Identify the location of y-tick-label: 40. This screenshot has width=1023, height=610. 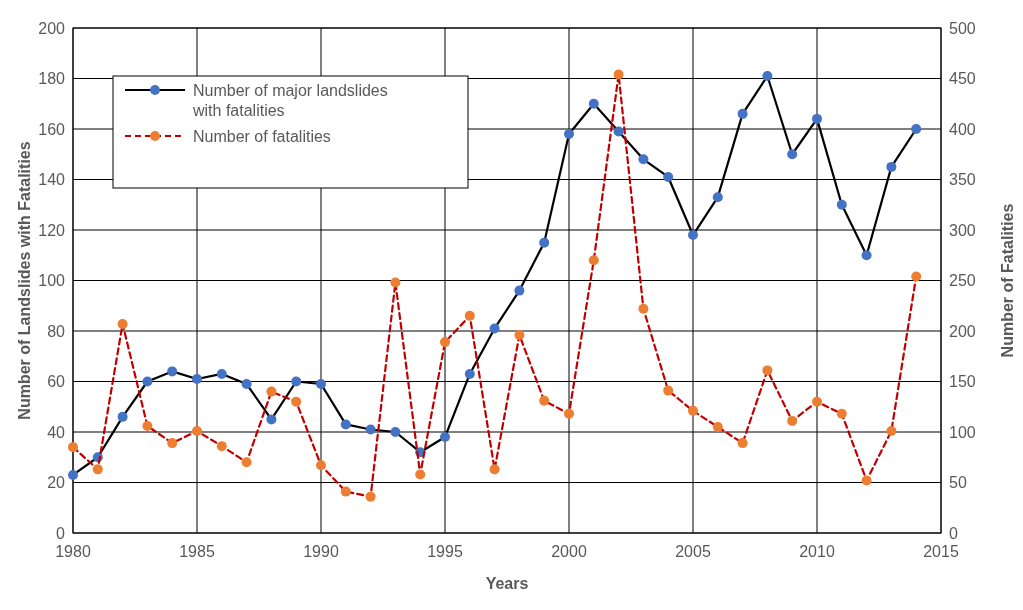
(56, 432).